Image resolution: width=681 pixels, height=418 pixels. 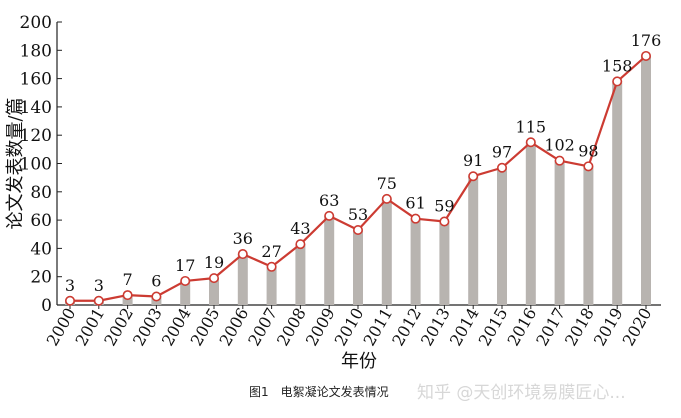 What do you see at coordinates (118, 327) in the screenshot?
I see `x-tick-label: 2002` at bounding box center [118, 327].